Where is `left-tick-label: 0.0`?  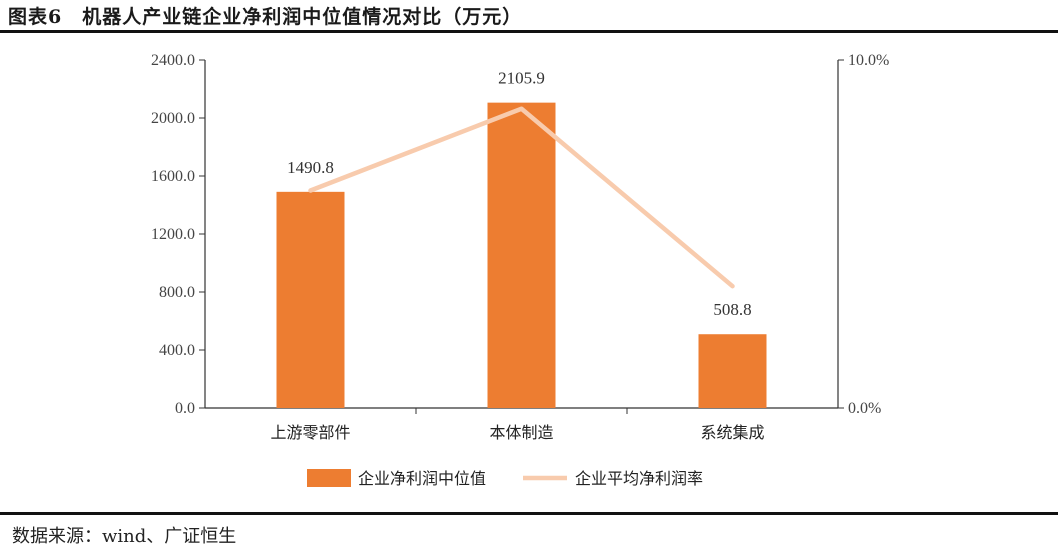 left-tick-label: 0.0 is located at coordinates (185, 408).